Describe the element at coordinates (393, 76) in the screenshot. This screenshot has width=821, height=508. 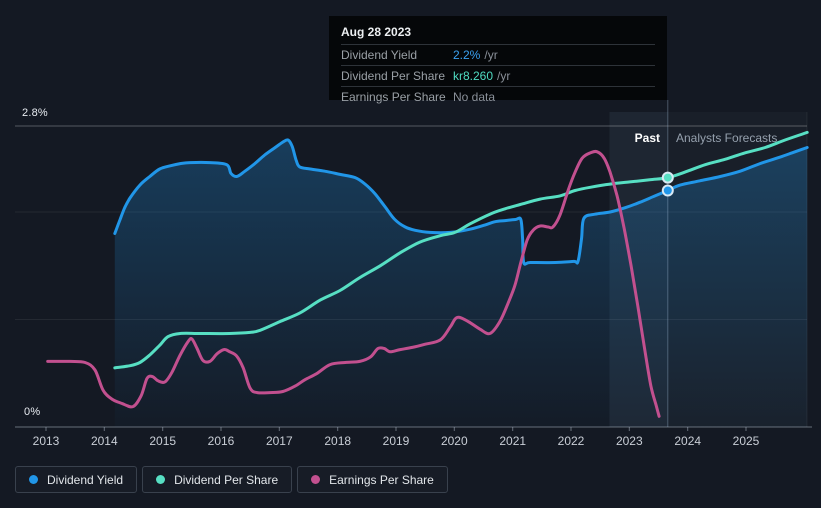
I see `tooltip-label: Dividend Per Share` at that location.